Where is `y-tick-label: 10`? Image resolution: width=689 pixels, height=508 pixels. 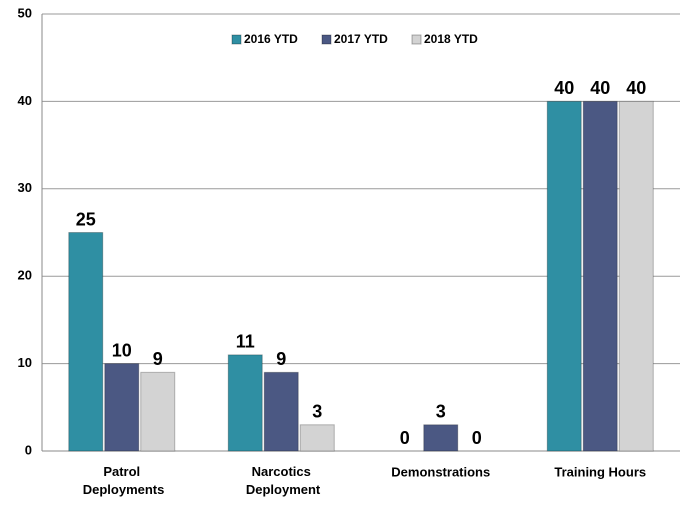 y-tick-label: 10 is located at coordinates (25, 362).